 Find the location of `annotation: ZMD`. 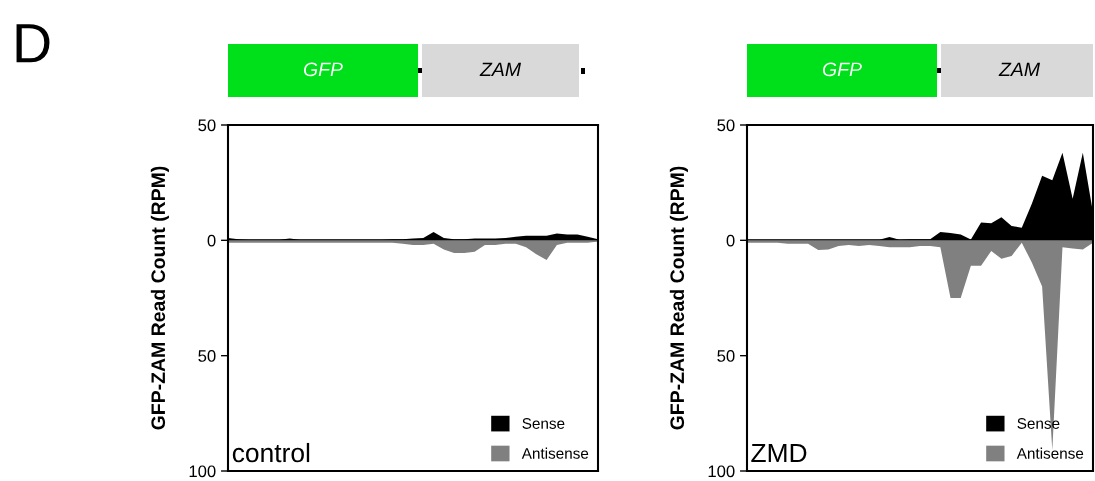

annotation: ZMD is located at coordinates (779, 453).